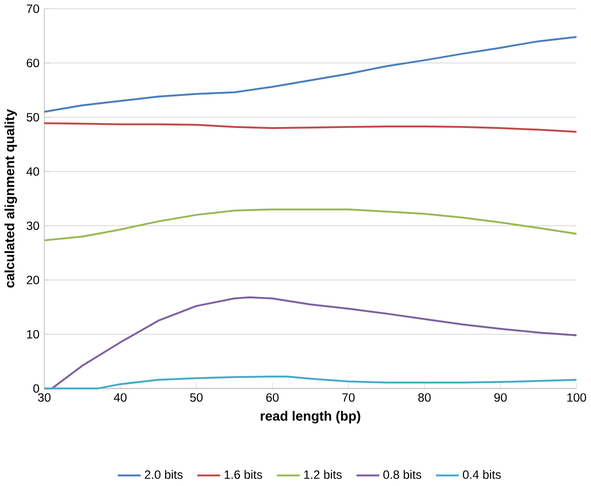 This screenshot has height=486, width=591. What do you see at coordinates (196, 397) in the screenshot?
I see `x-tick-label: 50` at bounding box center [196, 397].